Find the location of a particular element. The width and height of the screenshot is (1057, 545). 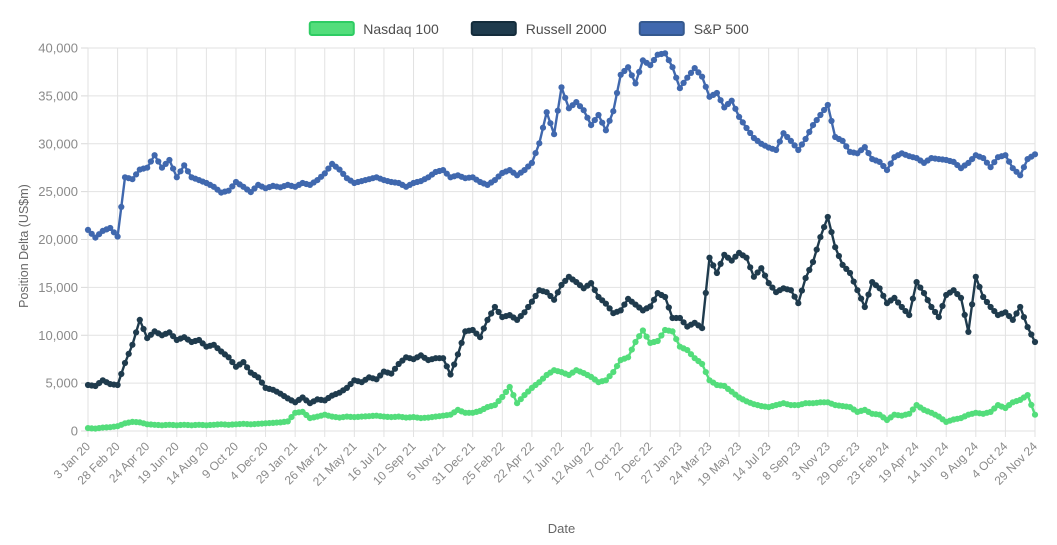

y-tick-label: 0 is located at coordinates (74, 431).